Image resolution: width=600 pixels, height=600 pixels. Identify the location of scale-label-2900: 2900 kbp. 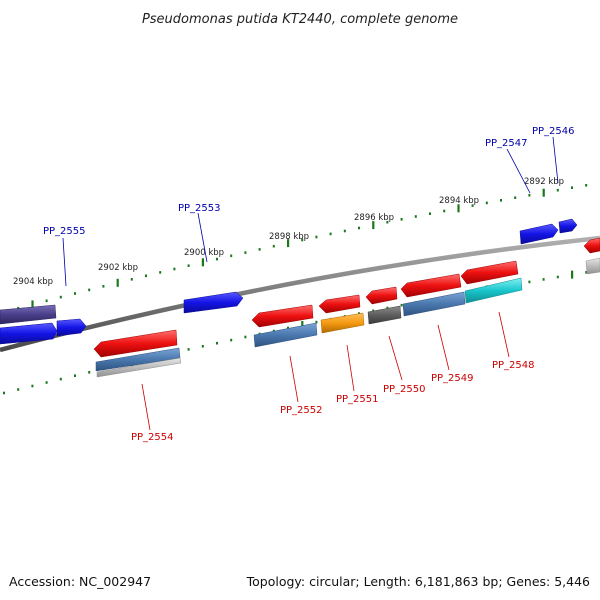
(204, 253).